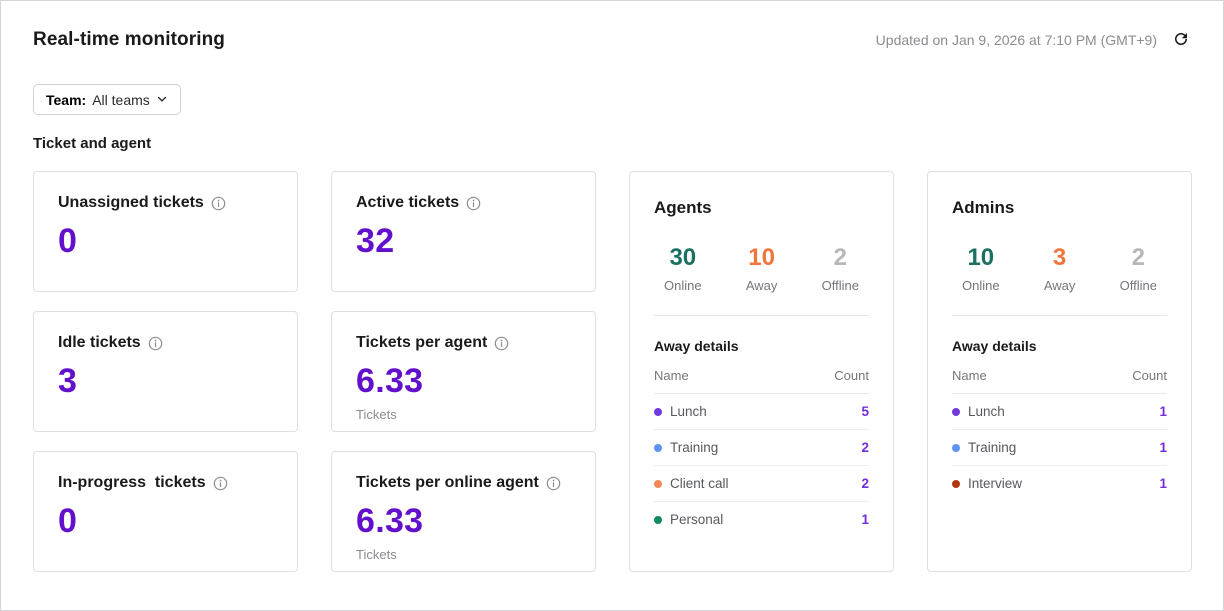 The width and height of the screenshot is (1224, 611). What do you see at coordinates (1059, 412) in the screenshot?
I see `table-row: Lunch 1` at bounding box center [1059, 412].